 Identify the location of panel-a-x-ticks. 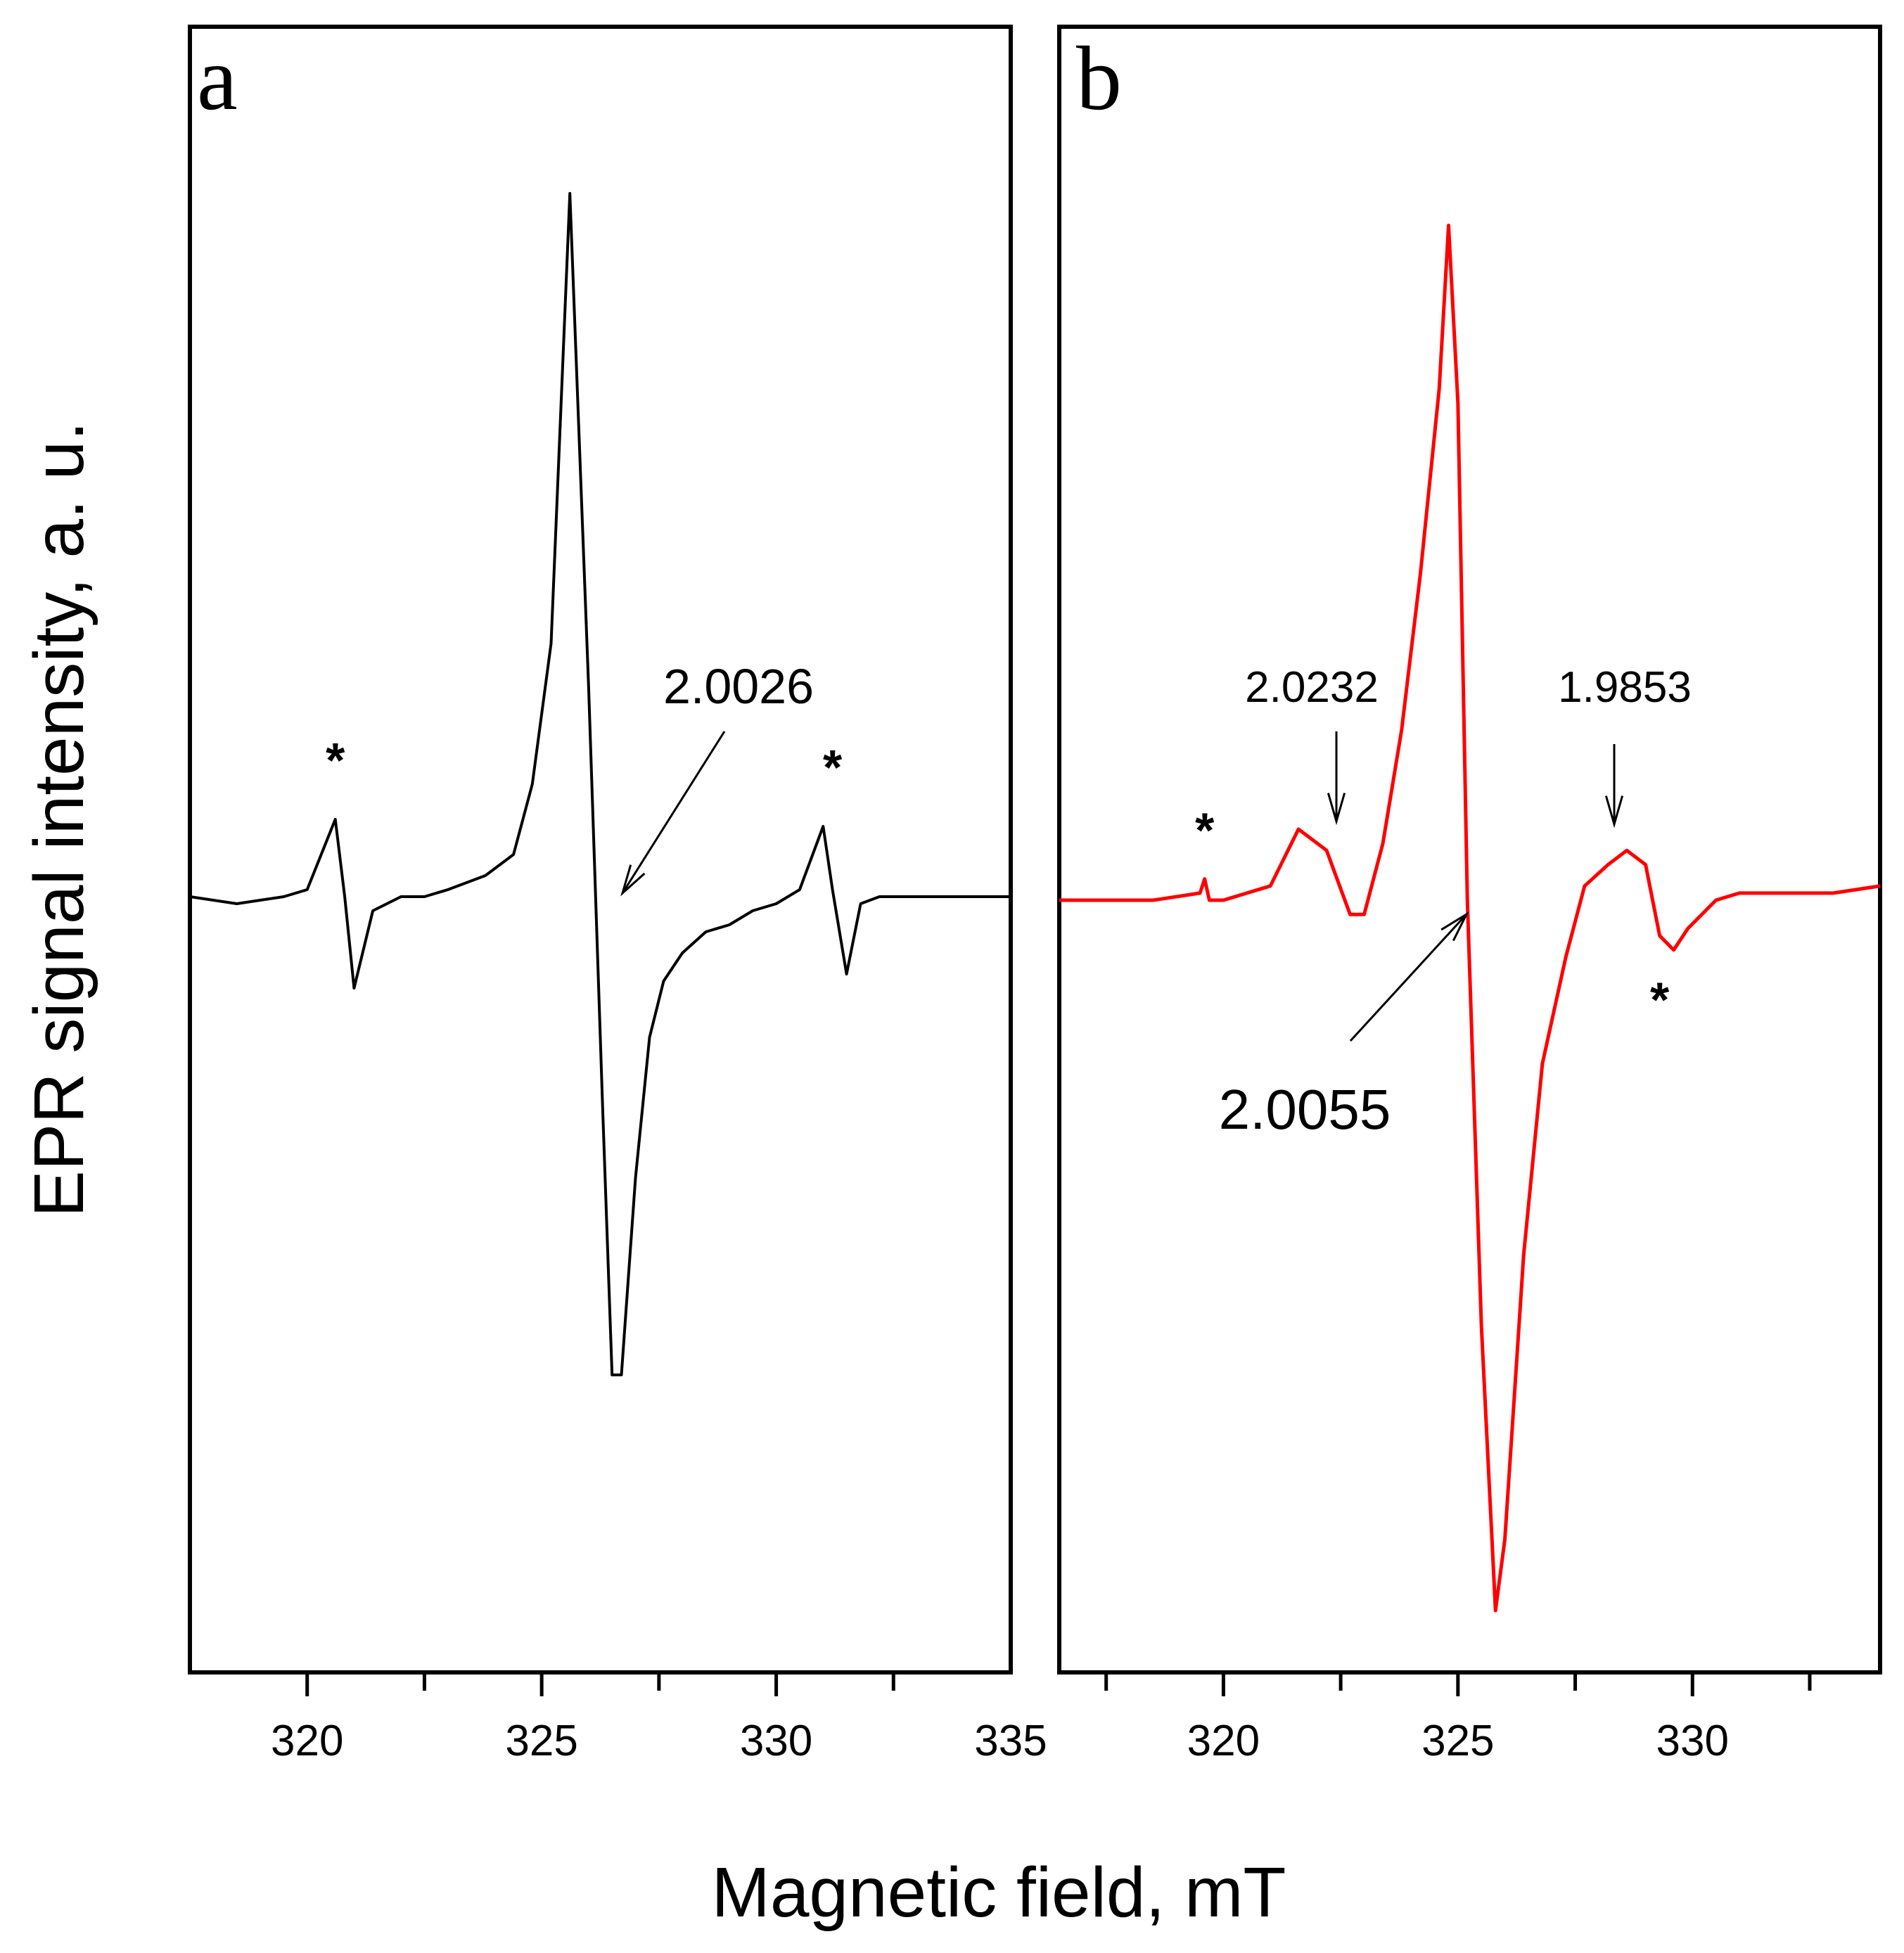
(600, 1684).